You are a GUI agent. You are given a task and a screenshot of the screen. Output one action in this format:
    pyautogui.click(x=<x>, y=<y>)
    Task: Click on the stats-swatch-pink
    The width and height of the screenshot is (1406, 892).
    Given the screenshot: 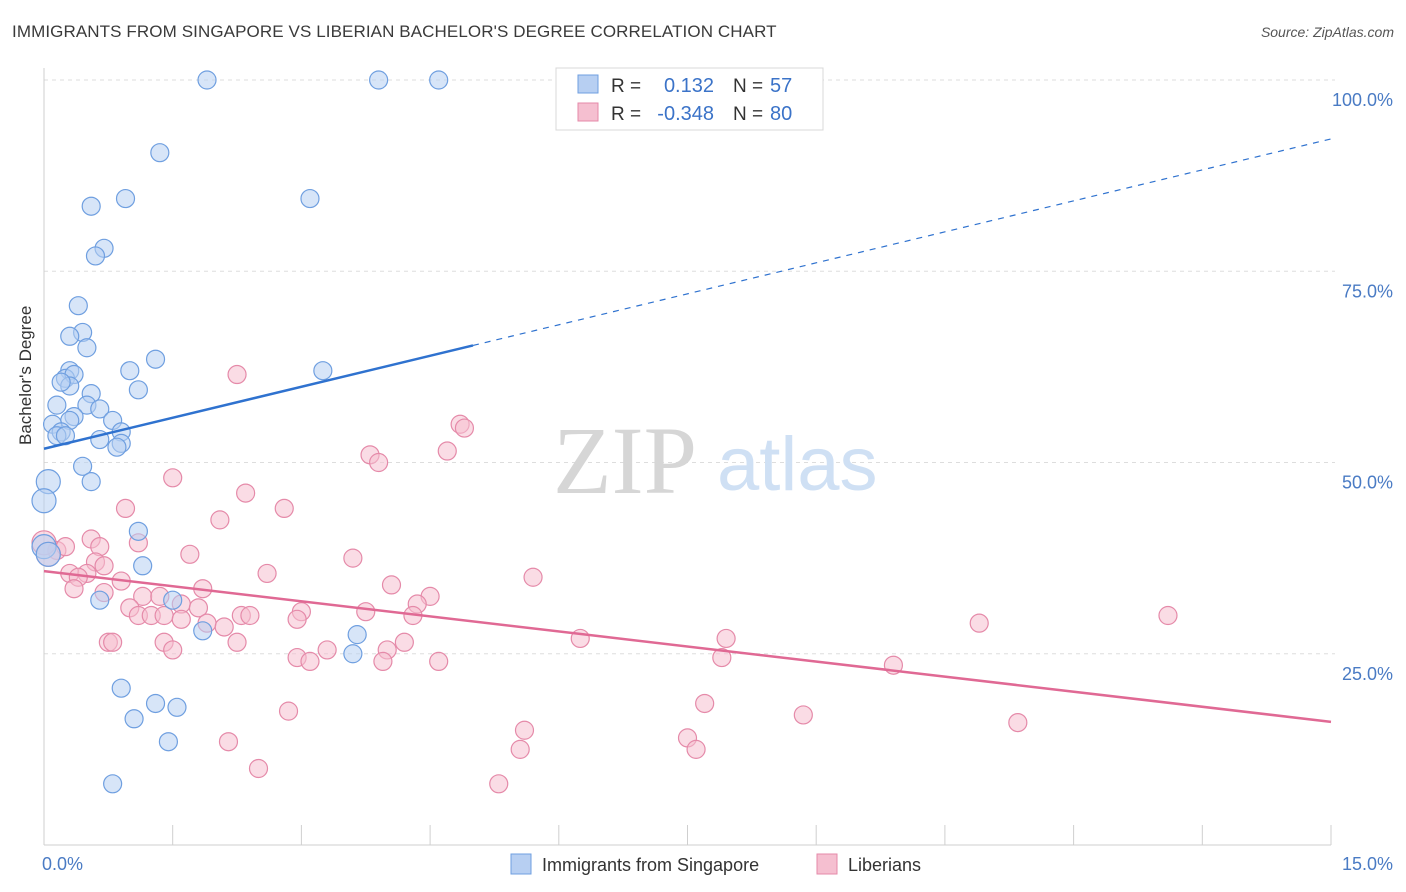 What is the action you would take?
    pyautogui.click(x=588, y=112)
    